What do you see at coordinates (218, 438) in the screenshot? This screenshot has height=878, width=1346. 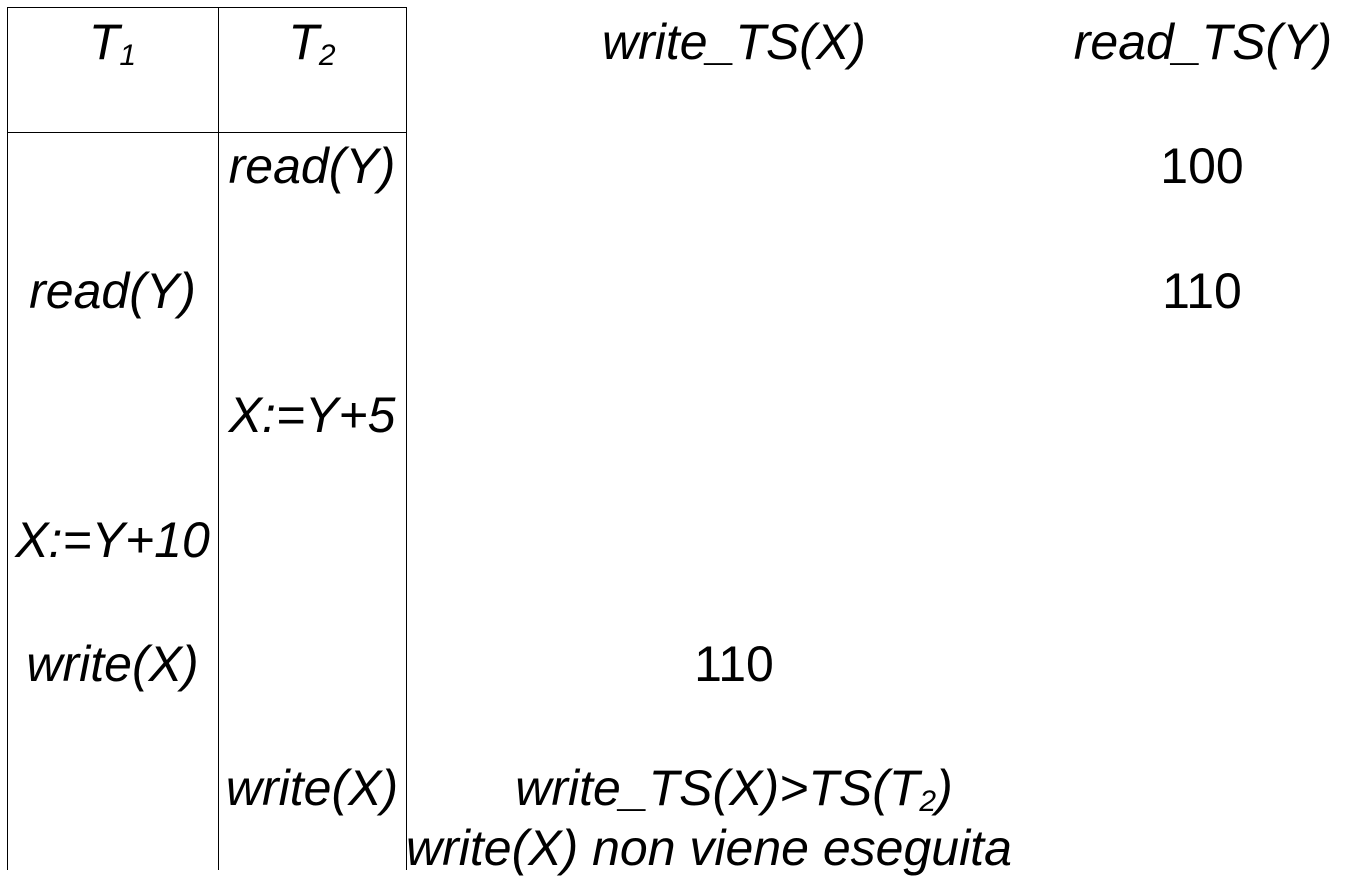 I see `t1-t2-divider` at bounding box center [218, 438].